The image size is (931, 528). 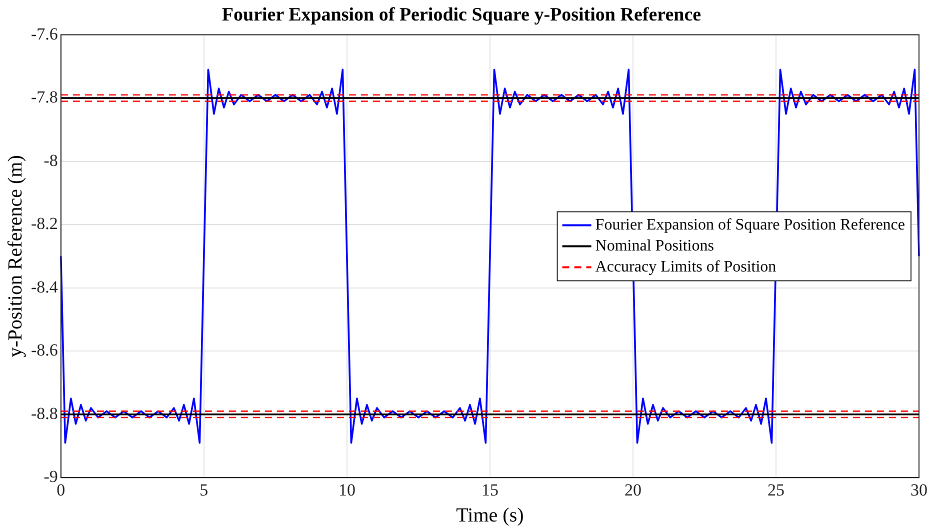 I want to click on legend-label: Fourier Expansion of Square Position Reference, so click(x=750, y=225).